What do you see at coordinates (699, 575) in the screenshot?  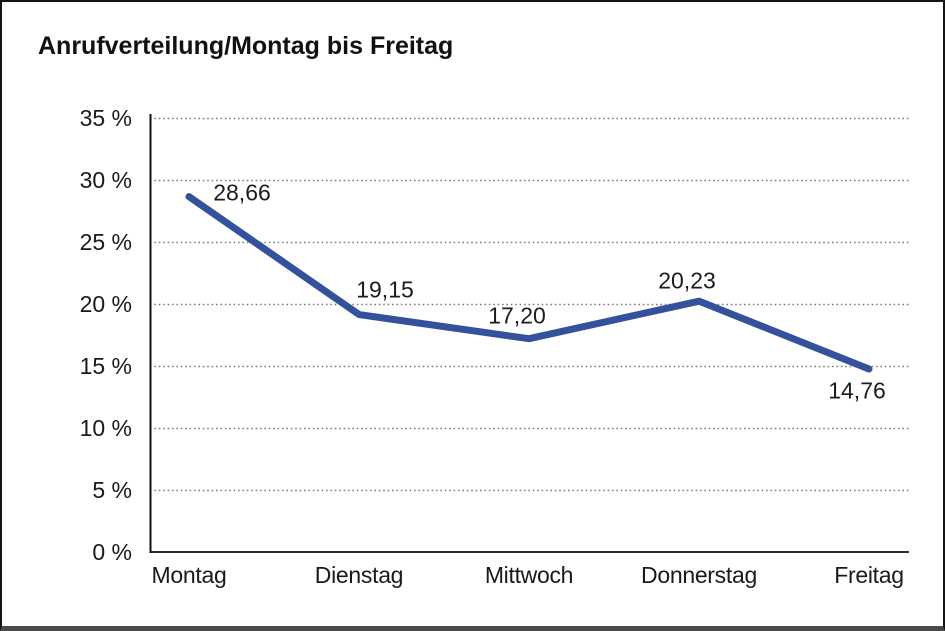 I see `x-category-label-donnerstag: Donnerstag` at bounding box center [699, 575].